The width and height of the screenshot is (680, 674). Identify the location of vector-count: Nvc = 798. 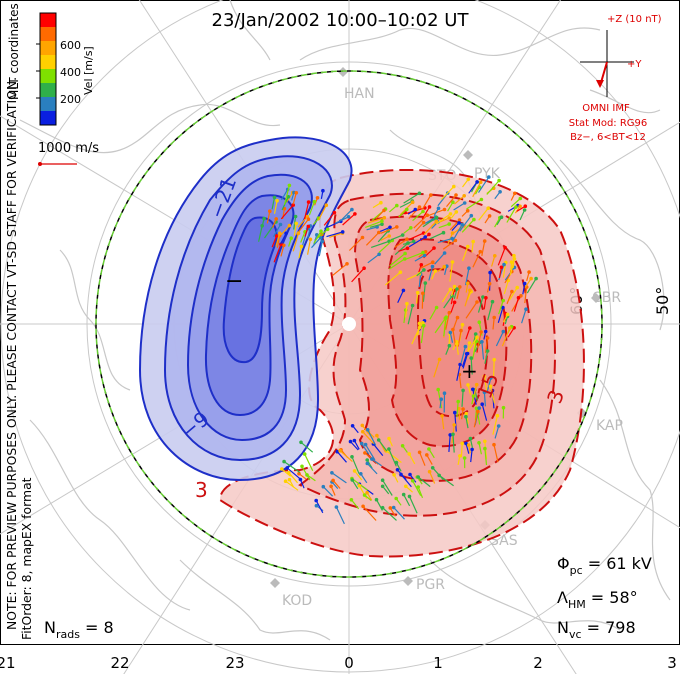
(596, 629).